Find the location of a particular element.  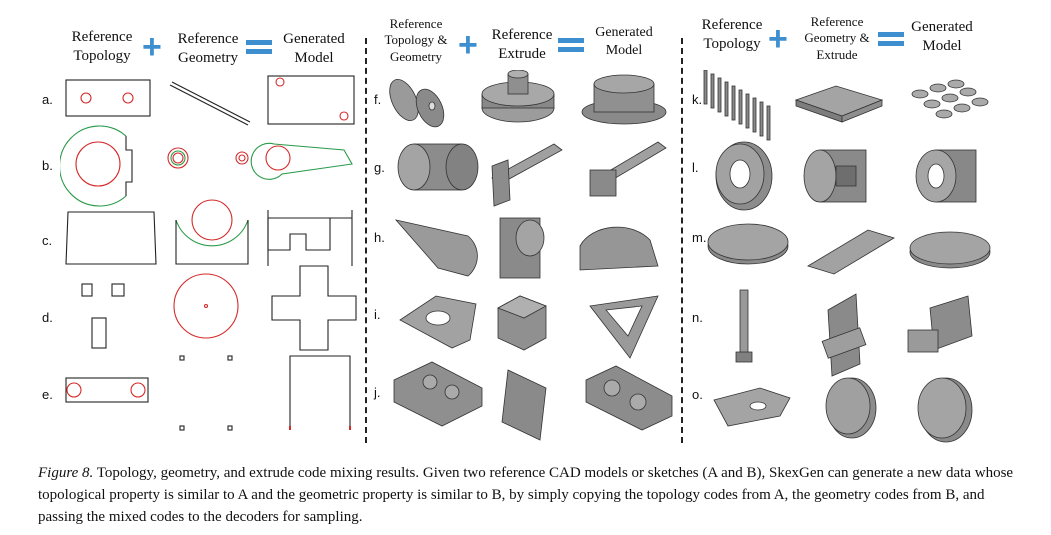

row-label-c: c. is located at coordinates (47, 240).